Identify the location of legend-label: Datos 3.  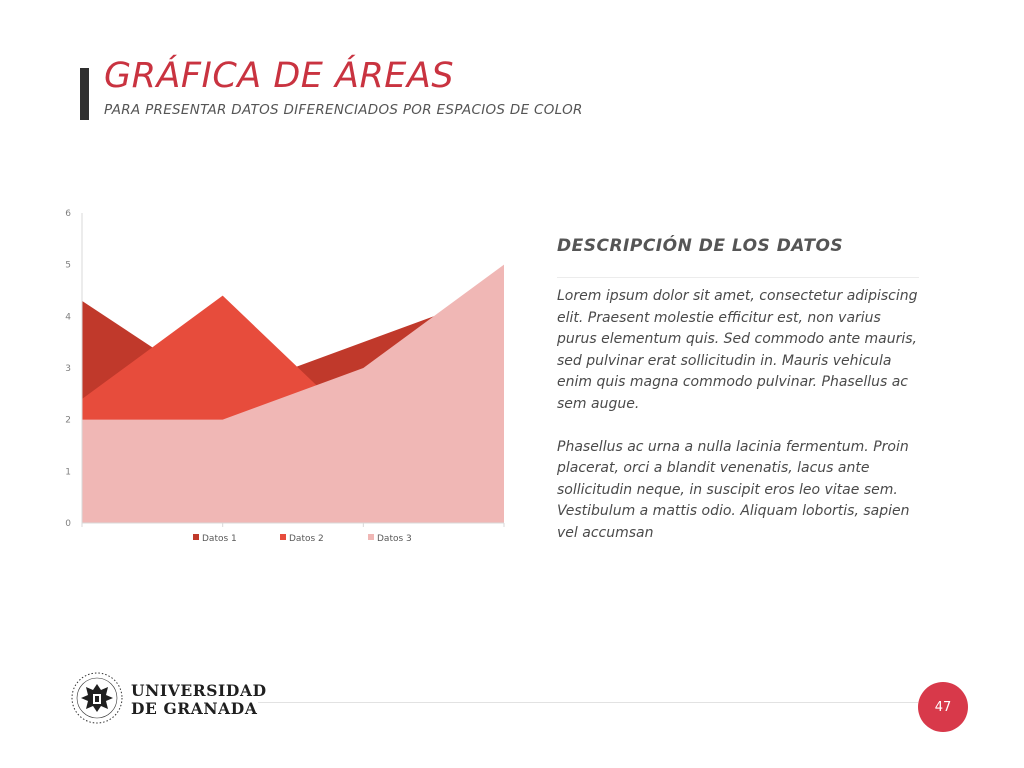
(394, 539).